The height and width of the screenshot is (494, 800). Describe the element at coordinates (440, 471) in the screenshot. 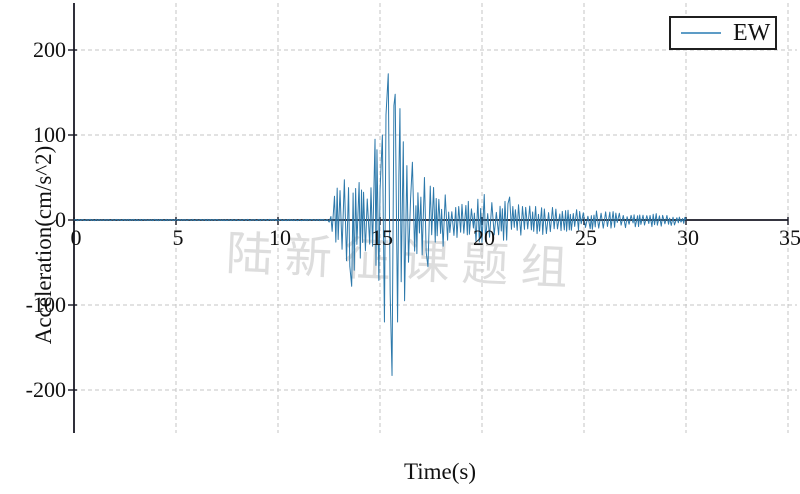

I see `x-axis-title: Time(s)` at that location.